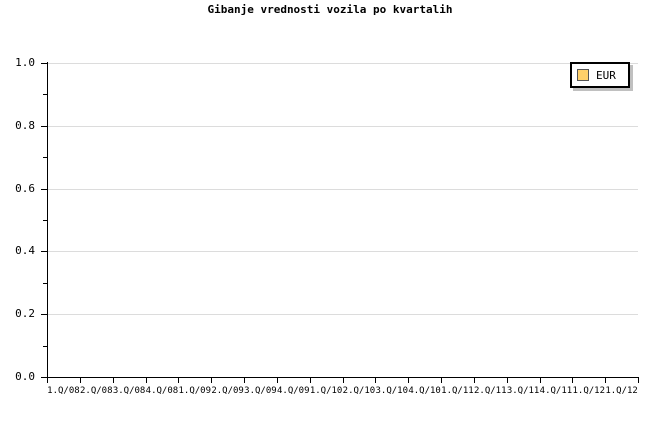 The width and height of the screenshot is (660, 440). What do you see at coordinates (391, 391) in the screenshot?
I see `x-axis-tick-label: 3.Q/10` at bounding box center [391, 391].